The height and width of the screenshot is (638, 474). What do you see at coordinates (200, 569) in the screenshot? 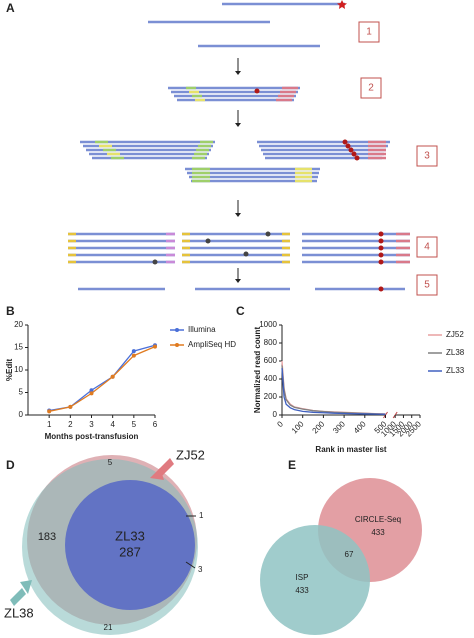
I see `count: 3` at bounding box center [200, 569].